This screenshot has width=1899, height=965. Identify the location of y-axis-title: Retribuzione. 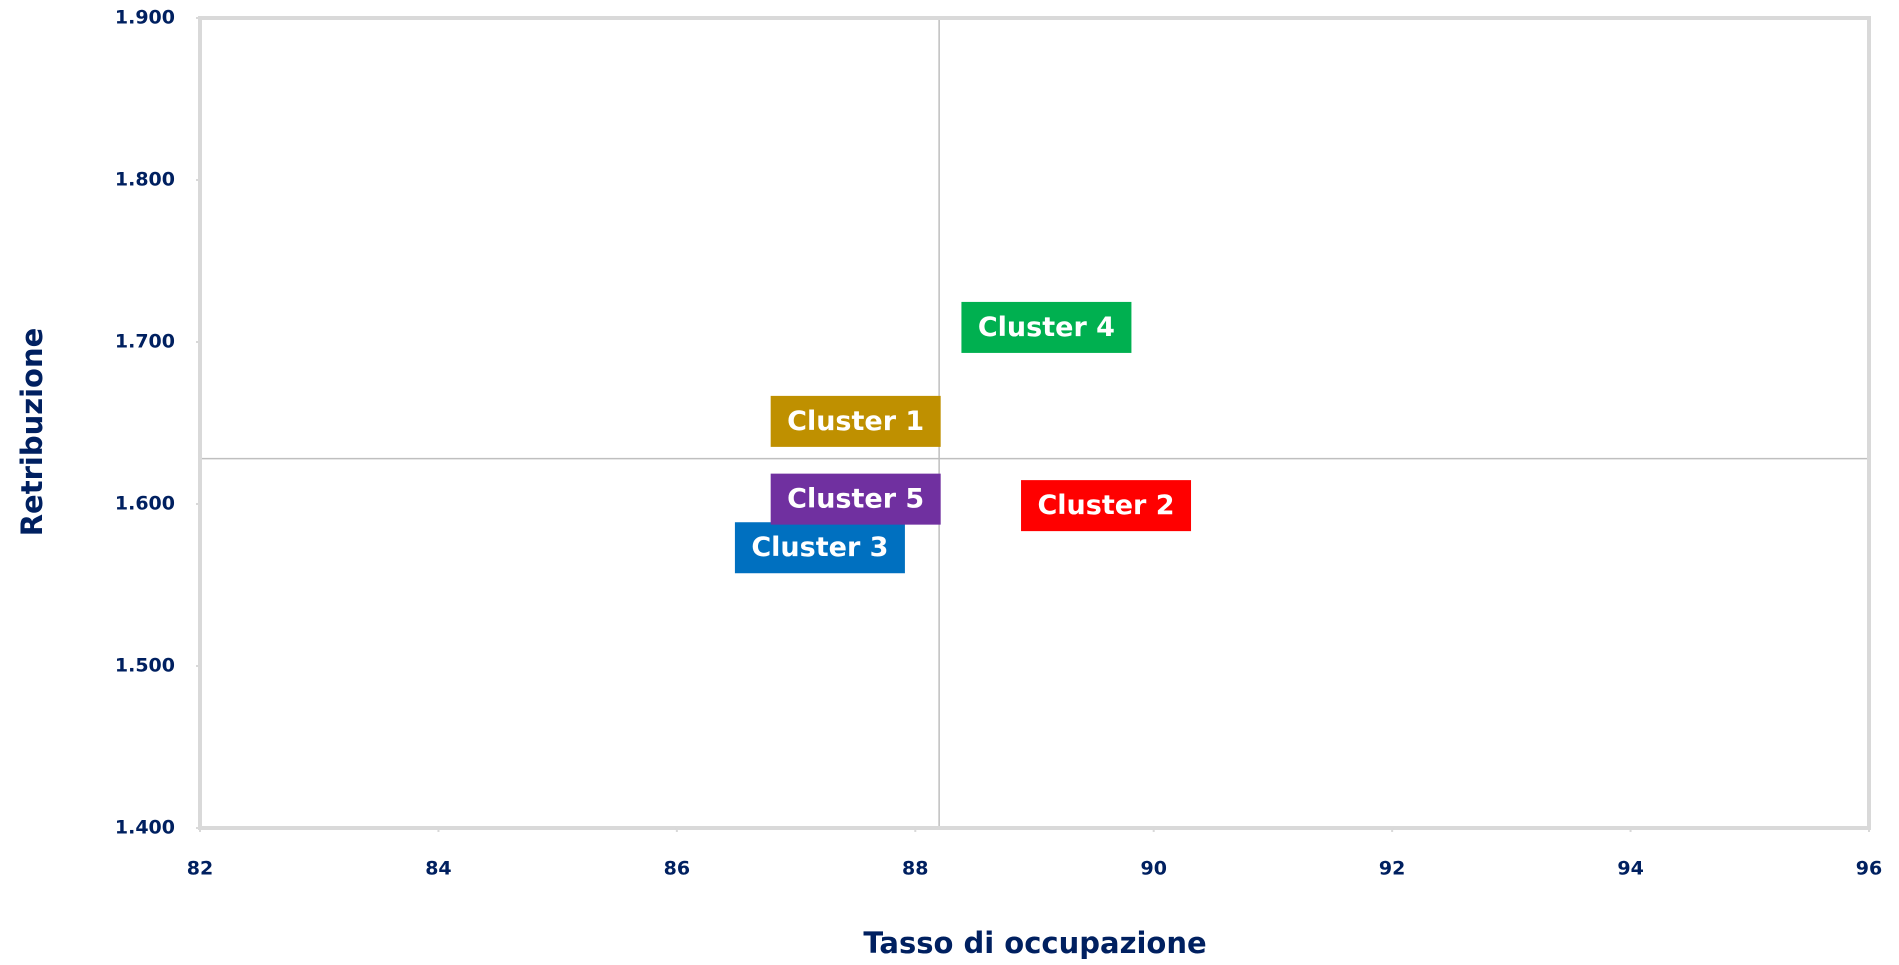
(32, 432).